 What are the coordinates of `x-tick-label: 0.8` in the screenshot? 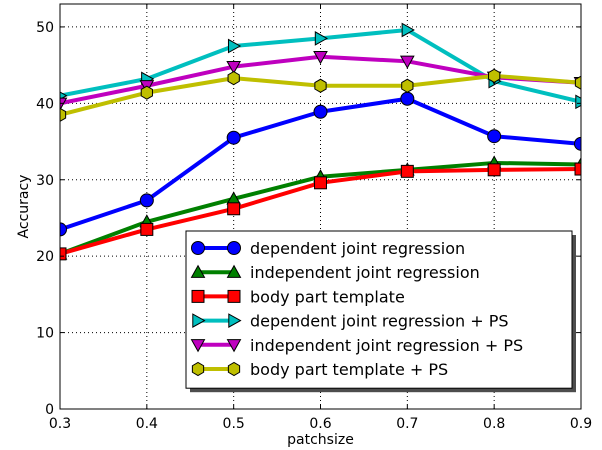 It's located at (494, 424).